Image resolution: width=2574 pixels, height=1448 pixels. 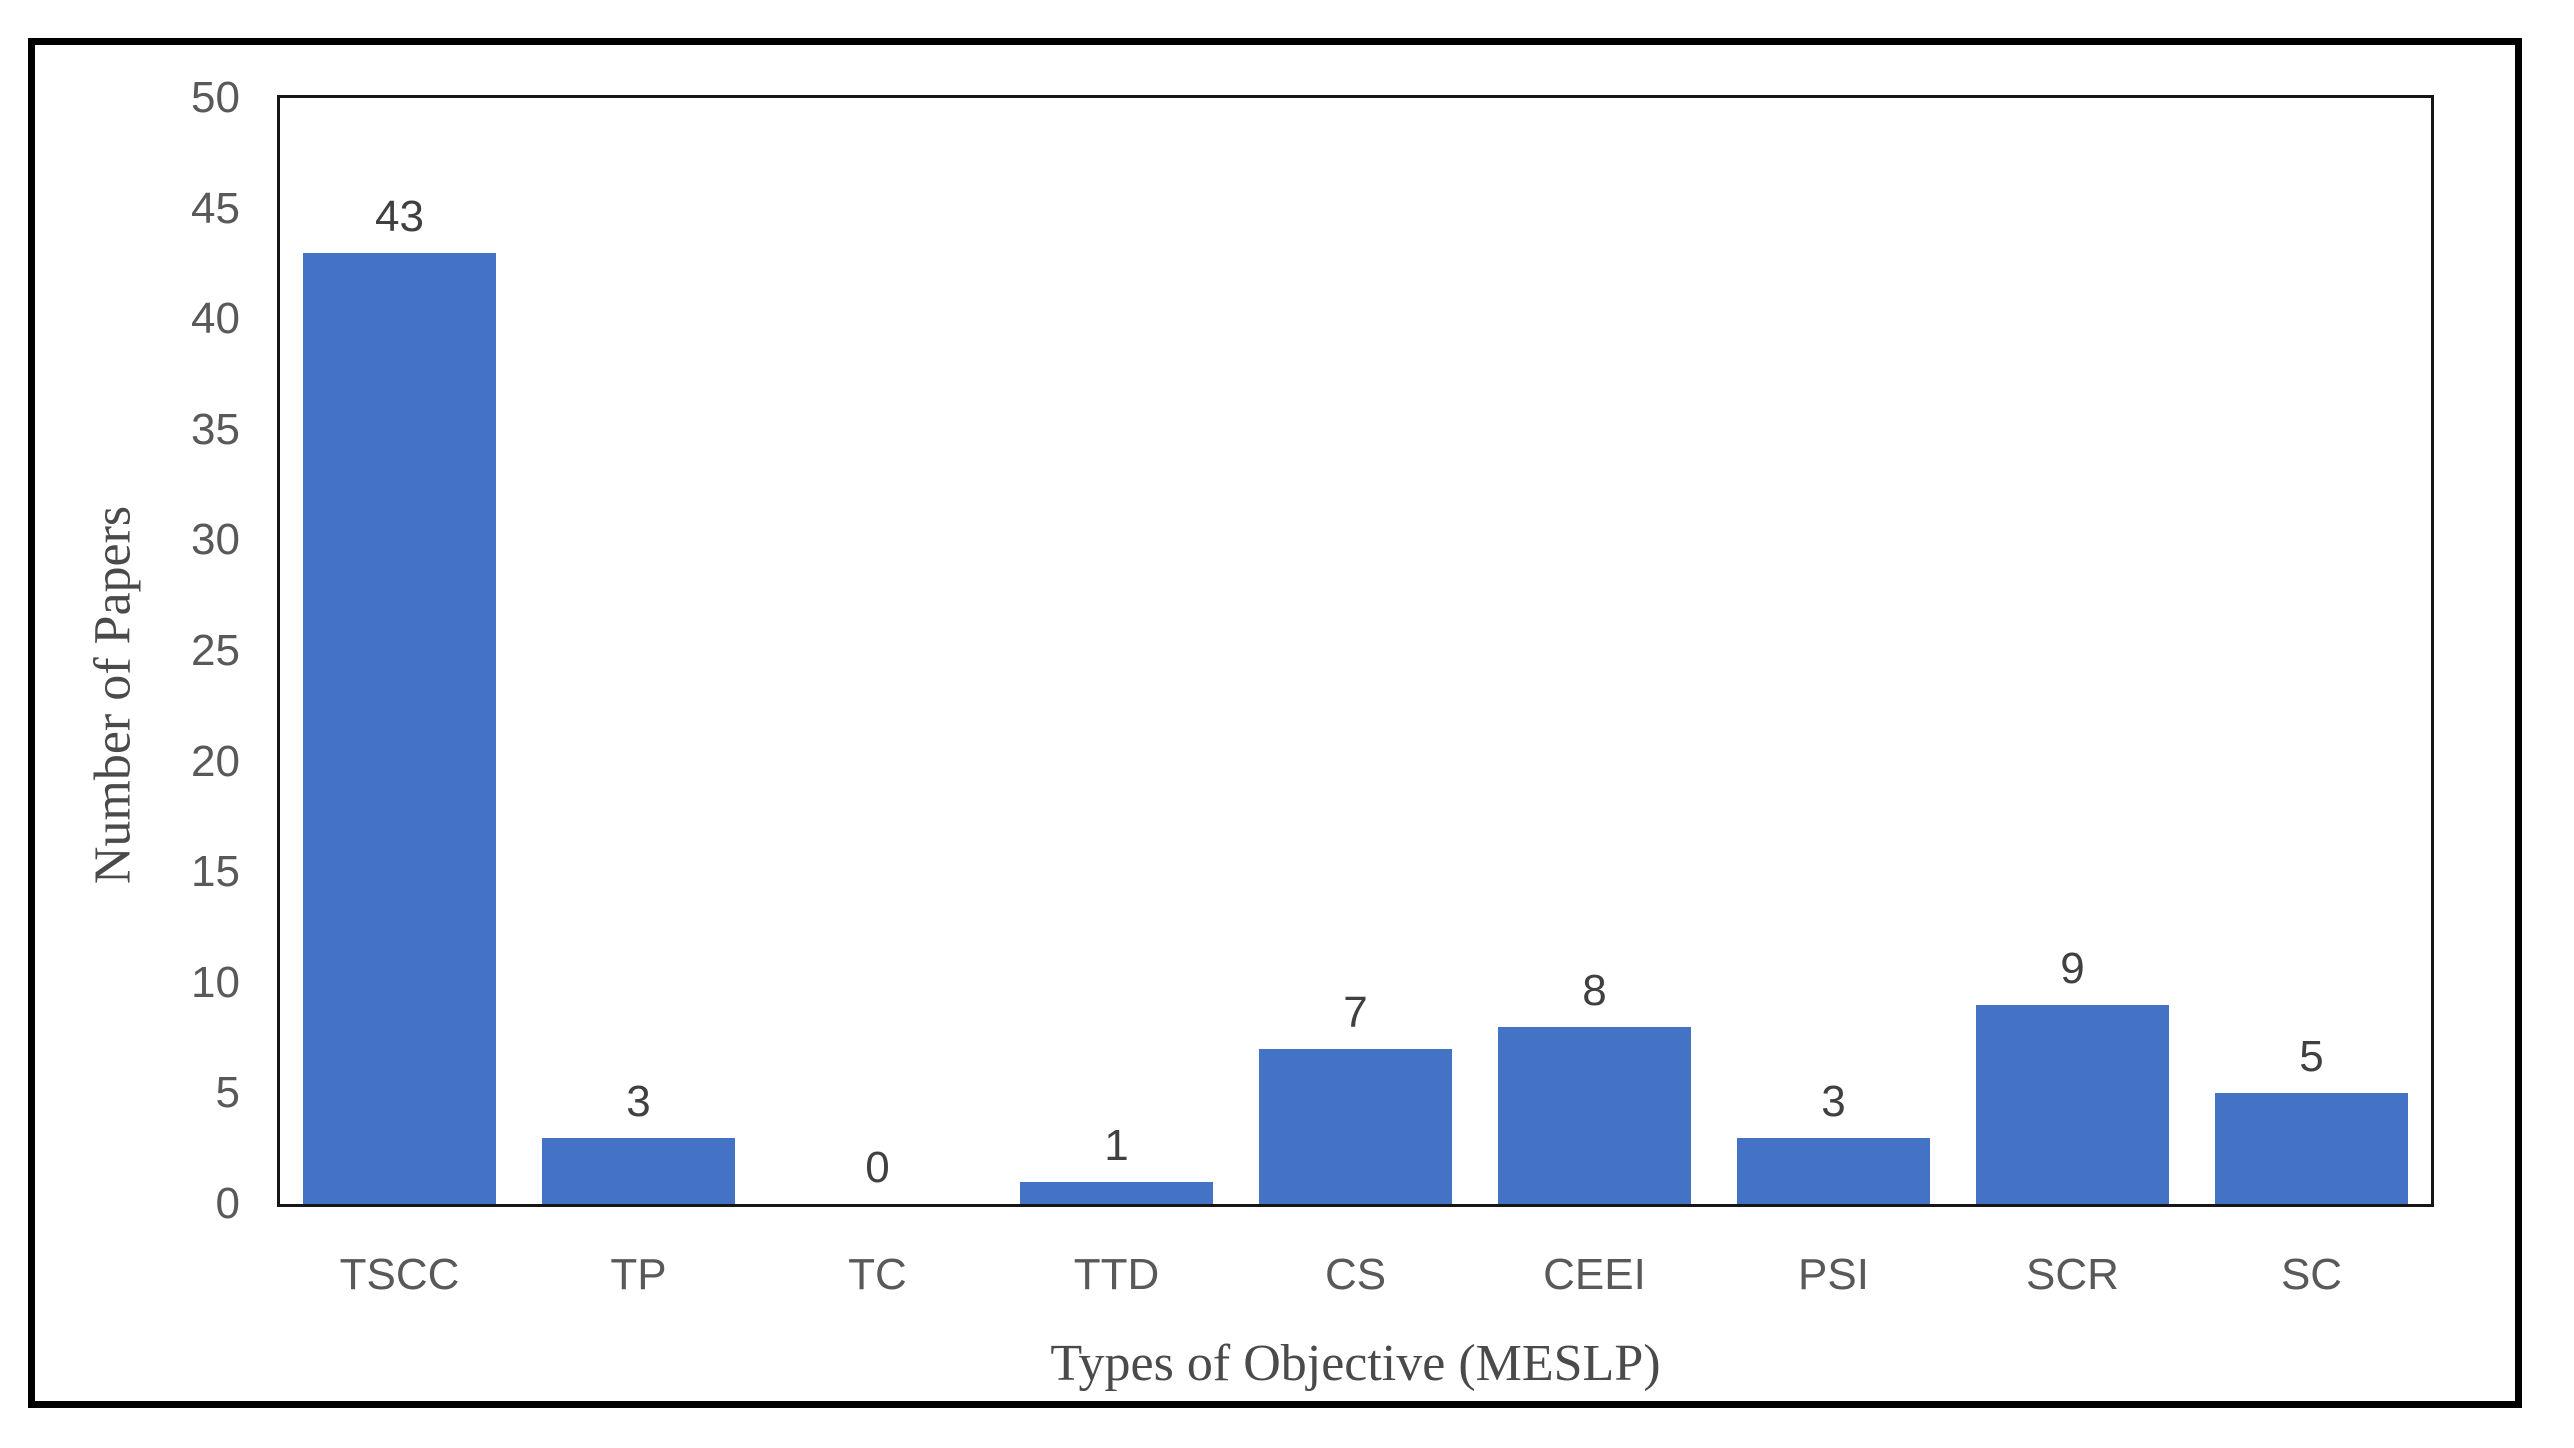 What do you see at coordinates (1355, 1126) in the screenshot?
I see `bar-cs` at bounding box center [1355, 1126].